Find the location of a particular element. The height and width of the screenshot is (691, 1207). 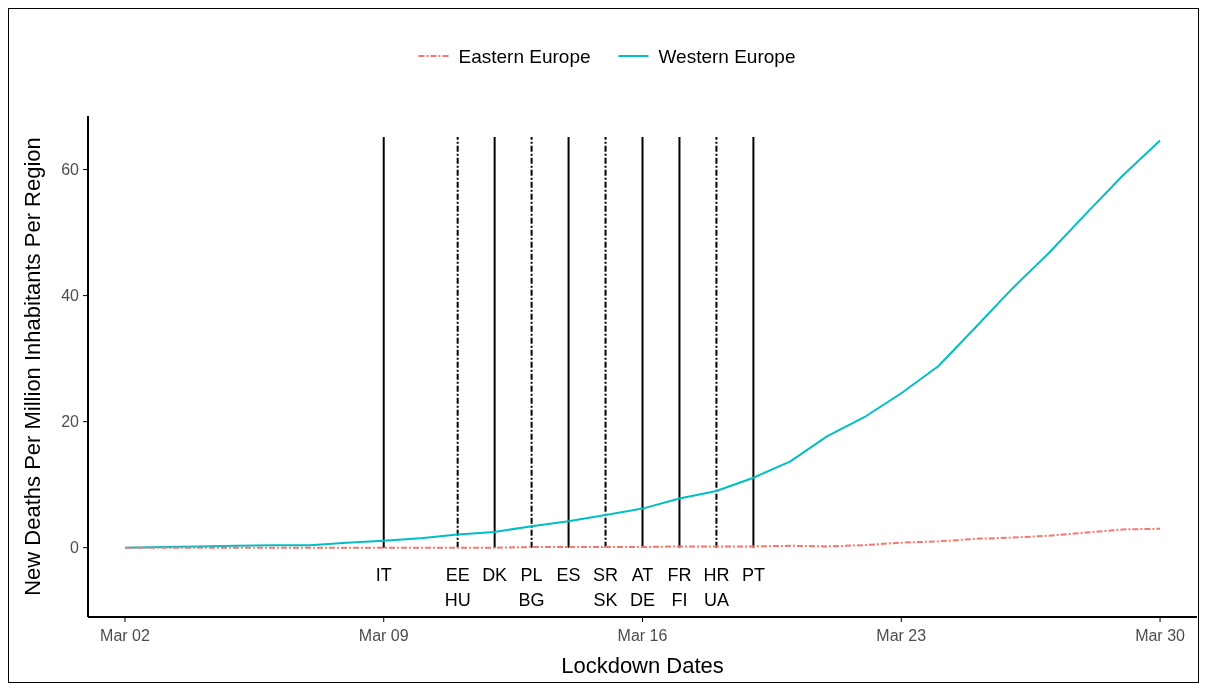

ref-line-label: FR FI is located at coordinates (679, 587).